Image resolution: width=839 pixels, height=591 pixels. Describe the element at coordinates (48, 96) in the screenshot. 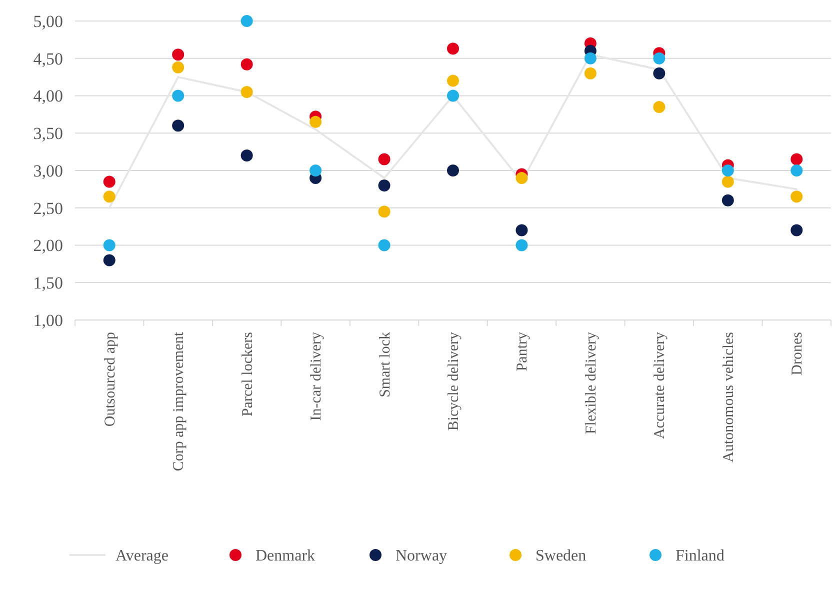

I see `y-tick-label: 4,00` at that location.